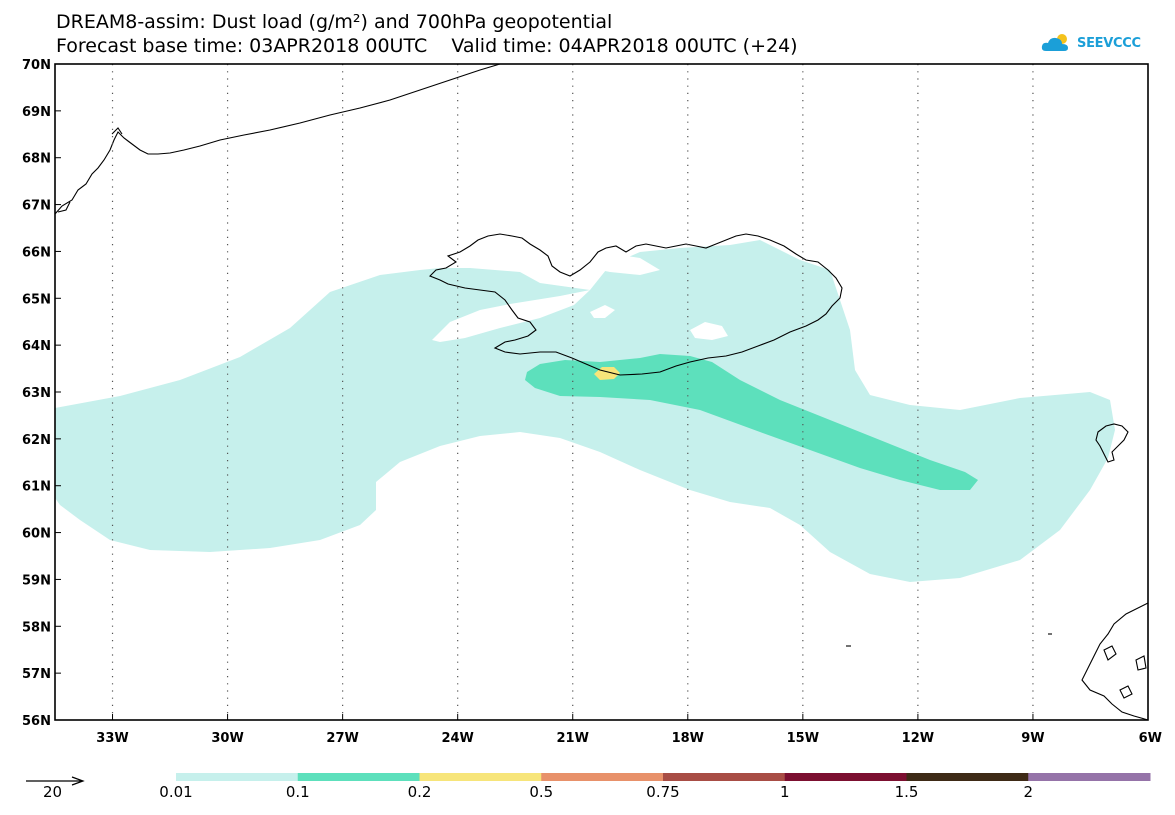 This screenshot has width=1175, height=815. What do you see at coordinates (36, 393) in the screenshot?
I see `lat-label: 63N` at bounding box center [36, 393].